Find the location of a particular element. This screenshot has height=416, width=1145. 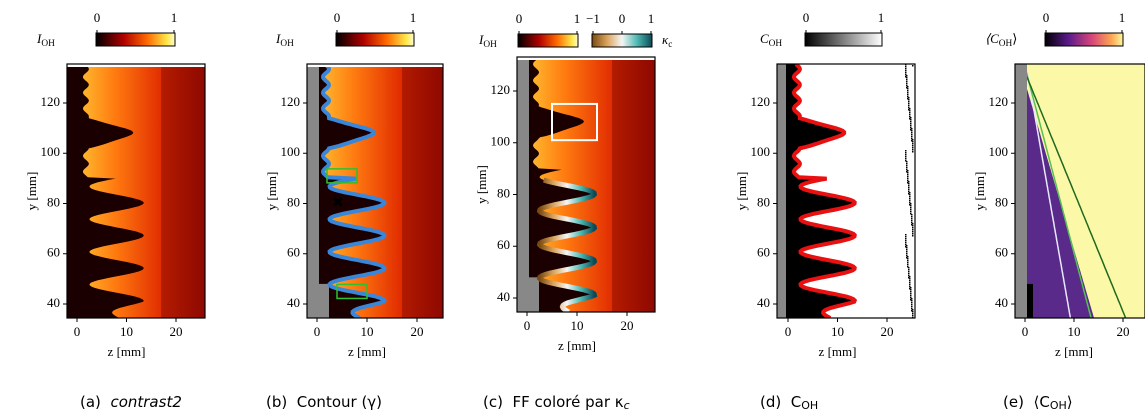

caption: (a) contrast2 is located at coordinates (131, 402).